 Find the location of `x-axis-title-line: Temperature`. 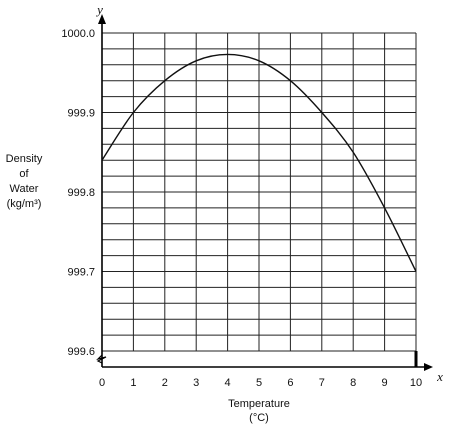

x-axis-title-line: Temperature is located at coordinates (259, 404).